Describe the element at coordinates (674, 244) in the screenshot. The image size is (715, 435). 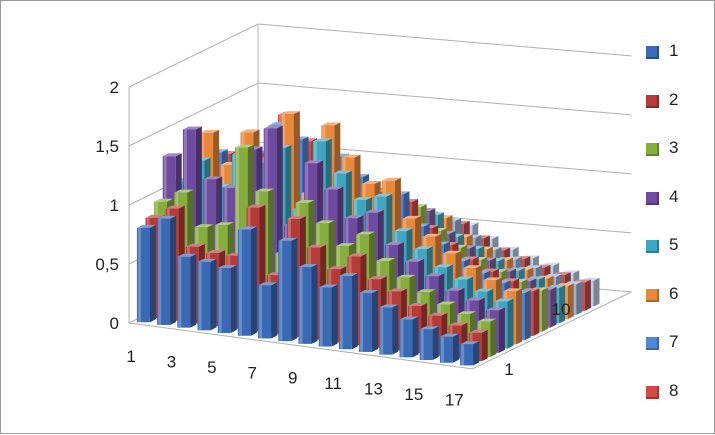
I see `legend-label: 5` at that location.